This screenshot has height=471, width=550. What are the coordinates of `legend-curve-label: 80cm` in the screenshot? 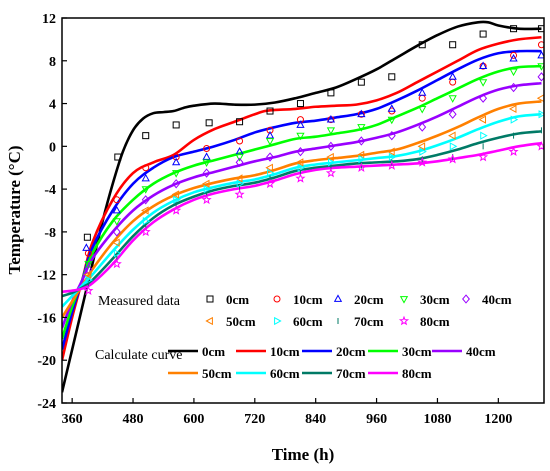 It's located at (417, 373).